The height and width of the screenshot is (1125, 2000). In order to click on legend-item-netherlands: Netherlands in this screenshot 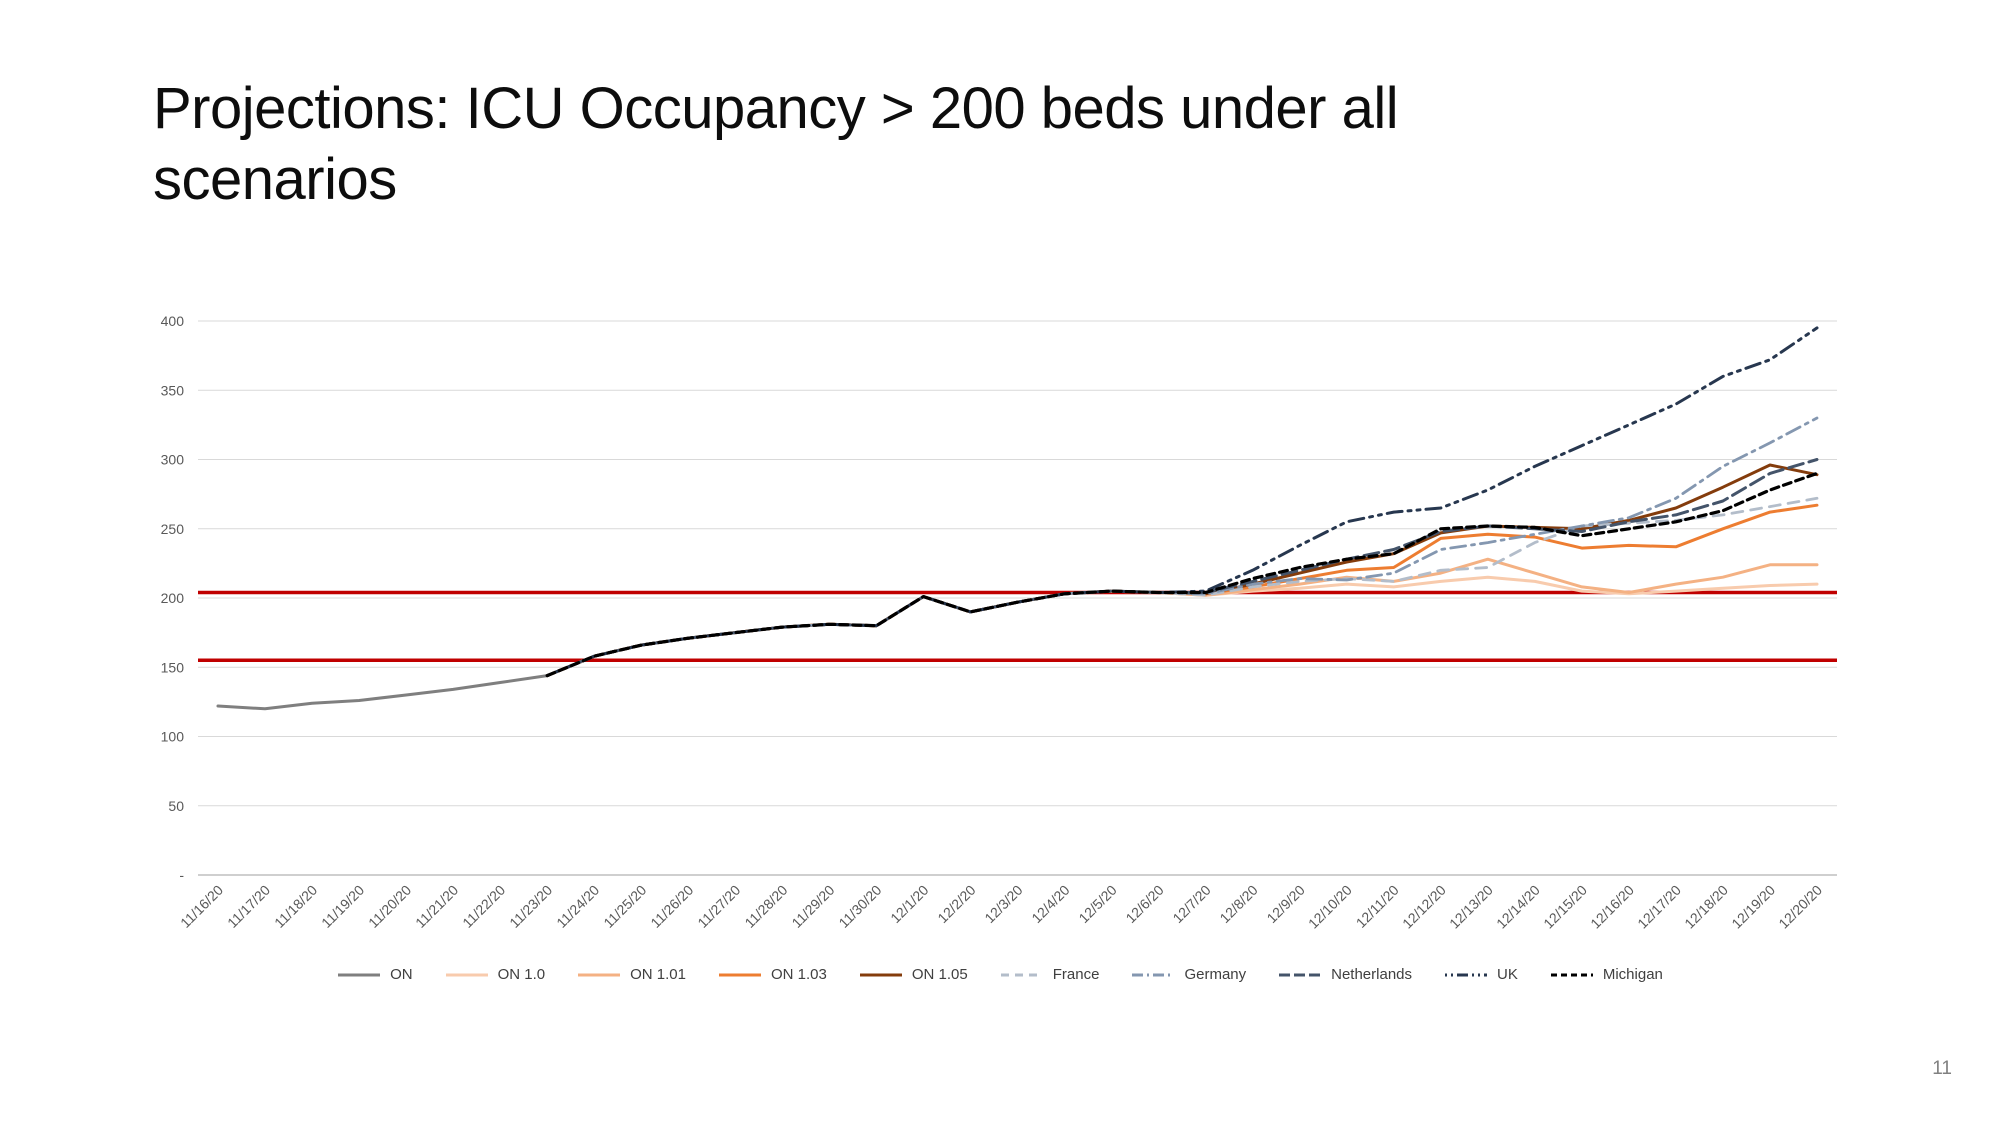, I will do `click(1345, 974)`.